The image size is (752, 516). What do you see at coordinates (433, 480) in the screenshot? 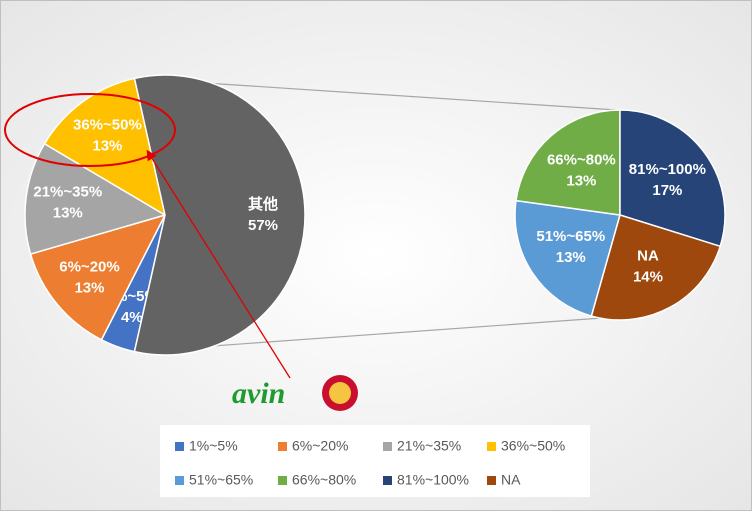
I see `legend-label: 81%~100%` at bounding box center [433, 480].